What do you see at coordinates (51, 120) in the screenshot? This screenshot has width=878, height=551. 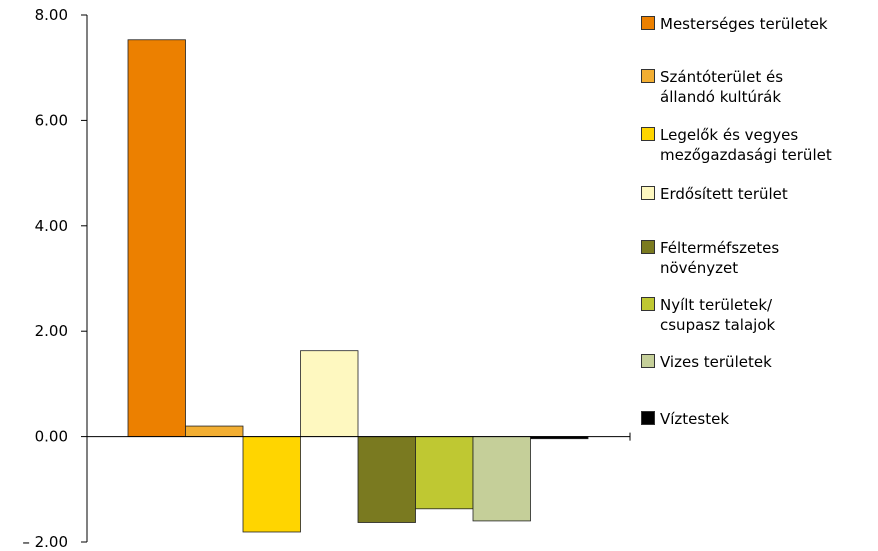 I see `y-tick-label: 6.00` at bounding box center [51, 120].